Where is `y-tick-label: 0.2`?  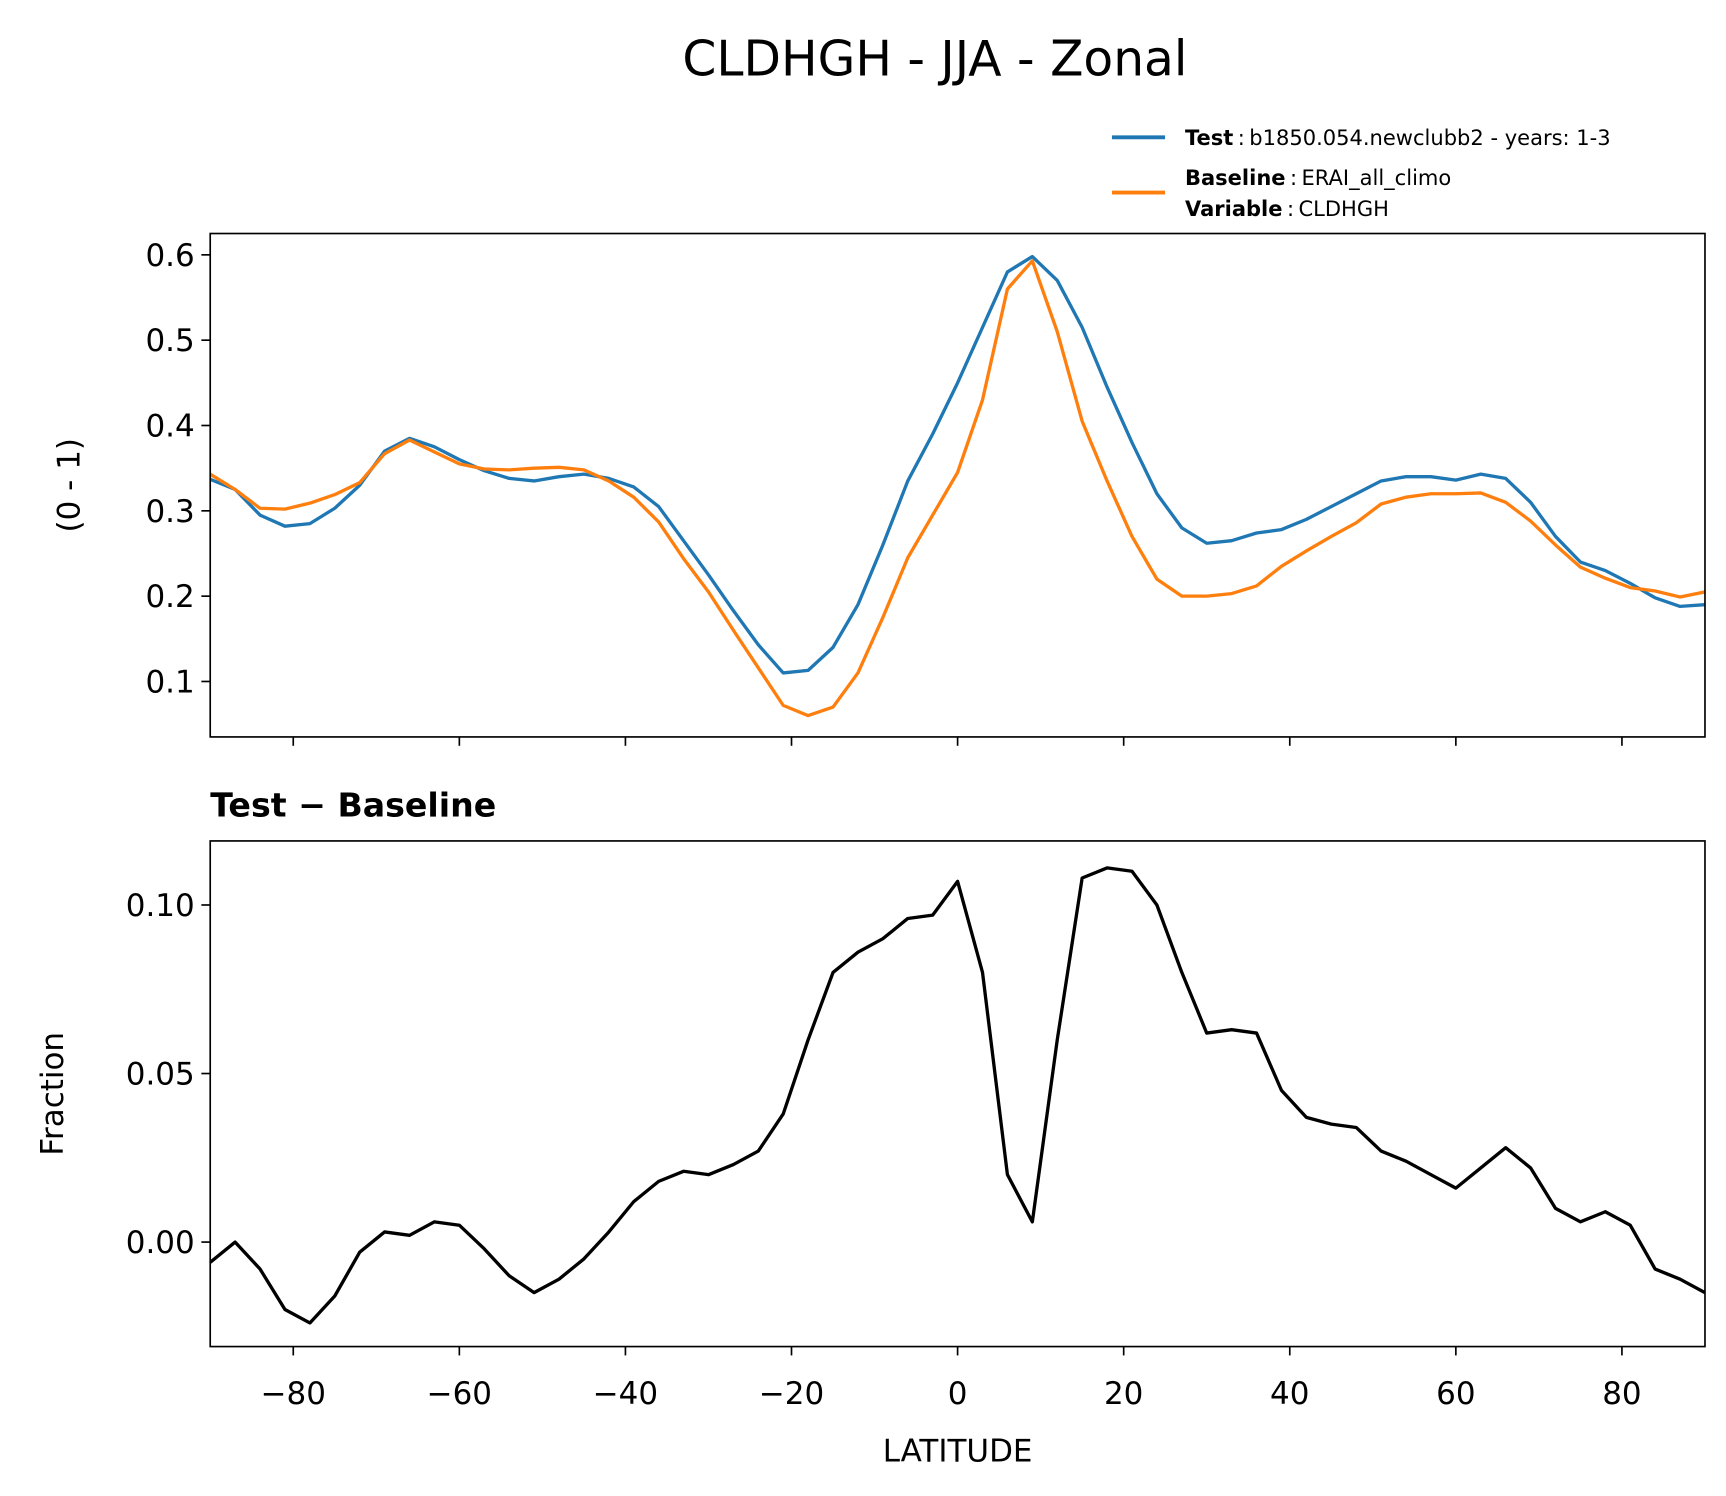
y-tick-label: 0.2 is located at coordinates (169, 597).